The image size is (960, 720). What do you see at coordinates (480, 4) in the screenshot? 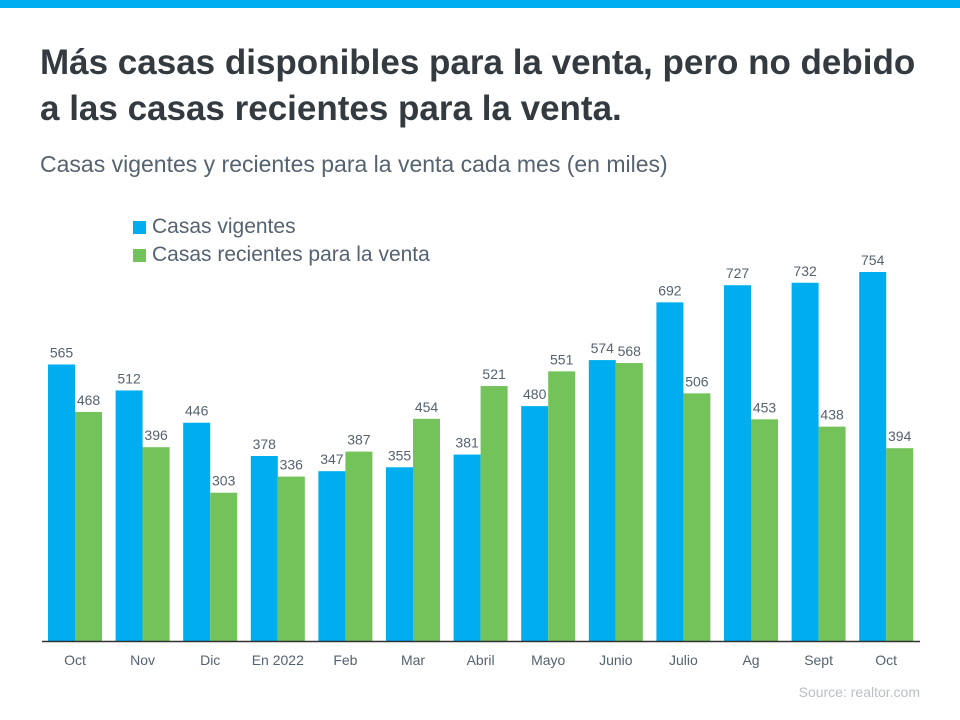
I see `top-accent-stripe` at bounding box center [480, 4].